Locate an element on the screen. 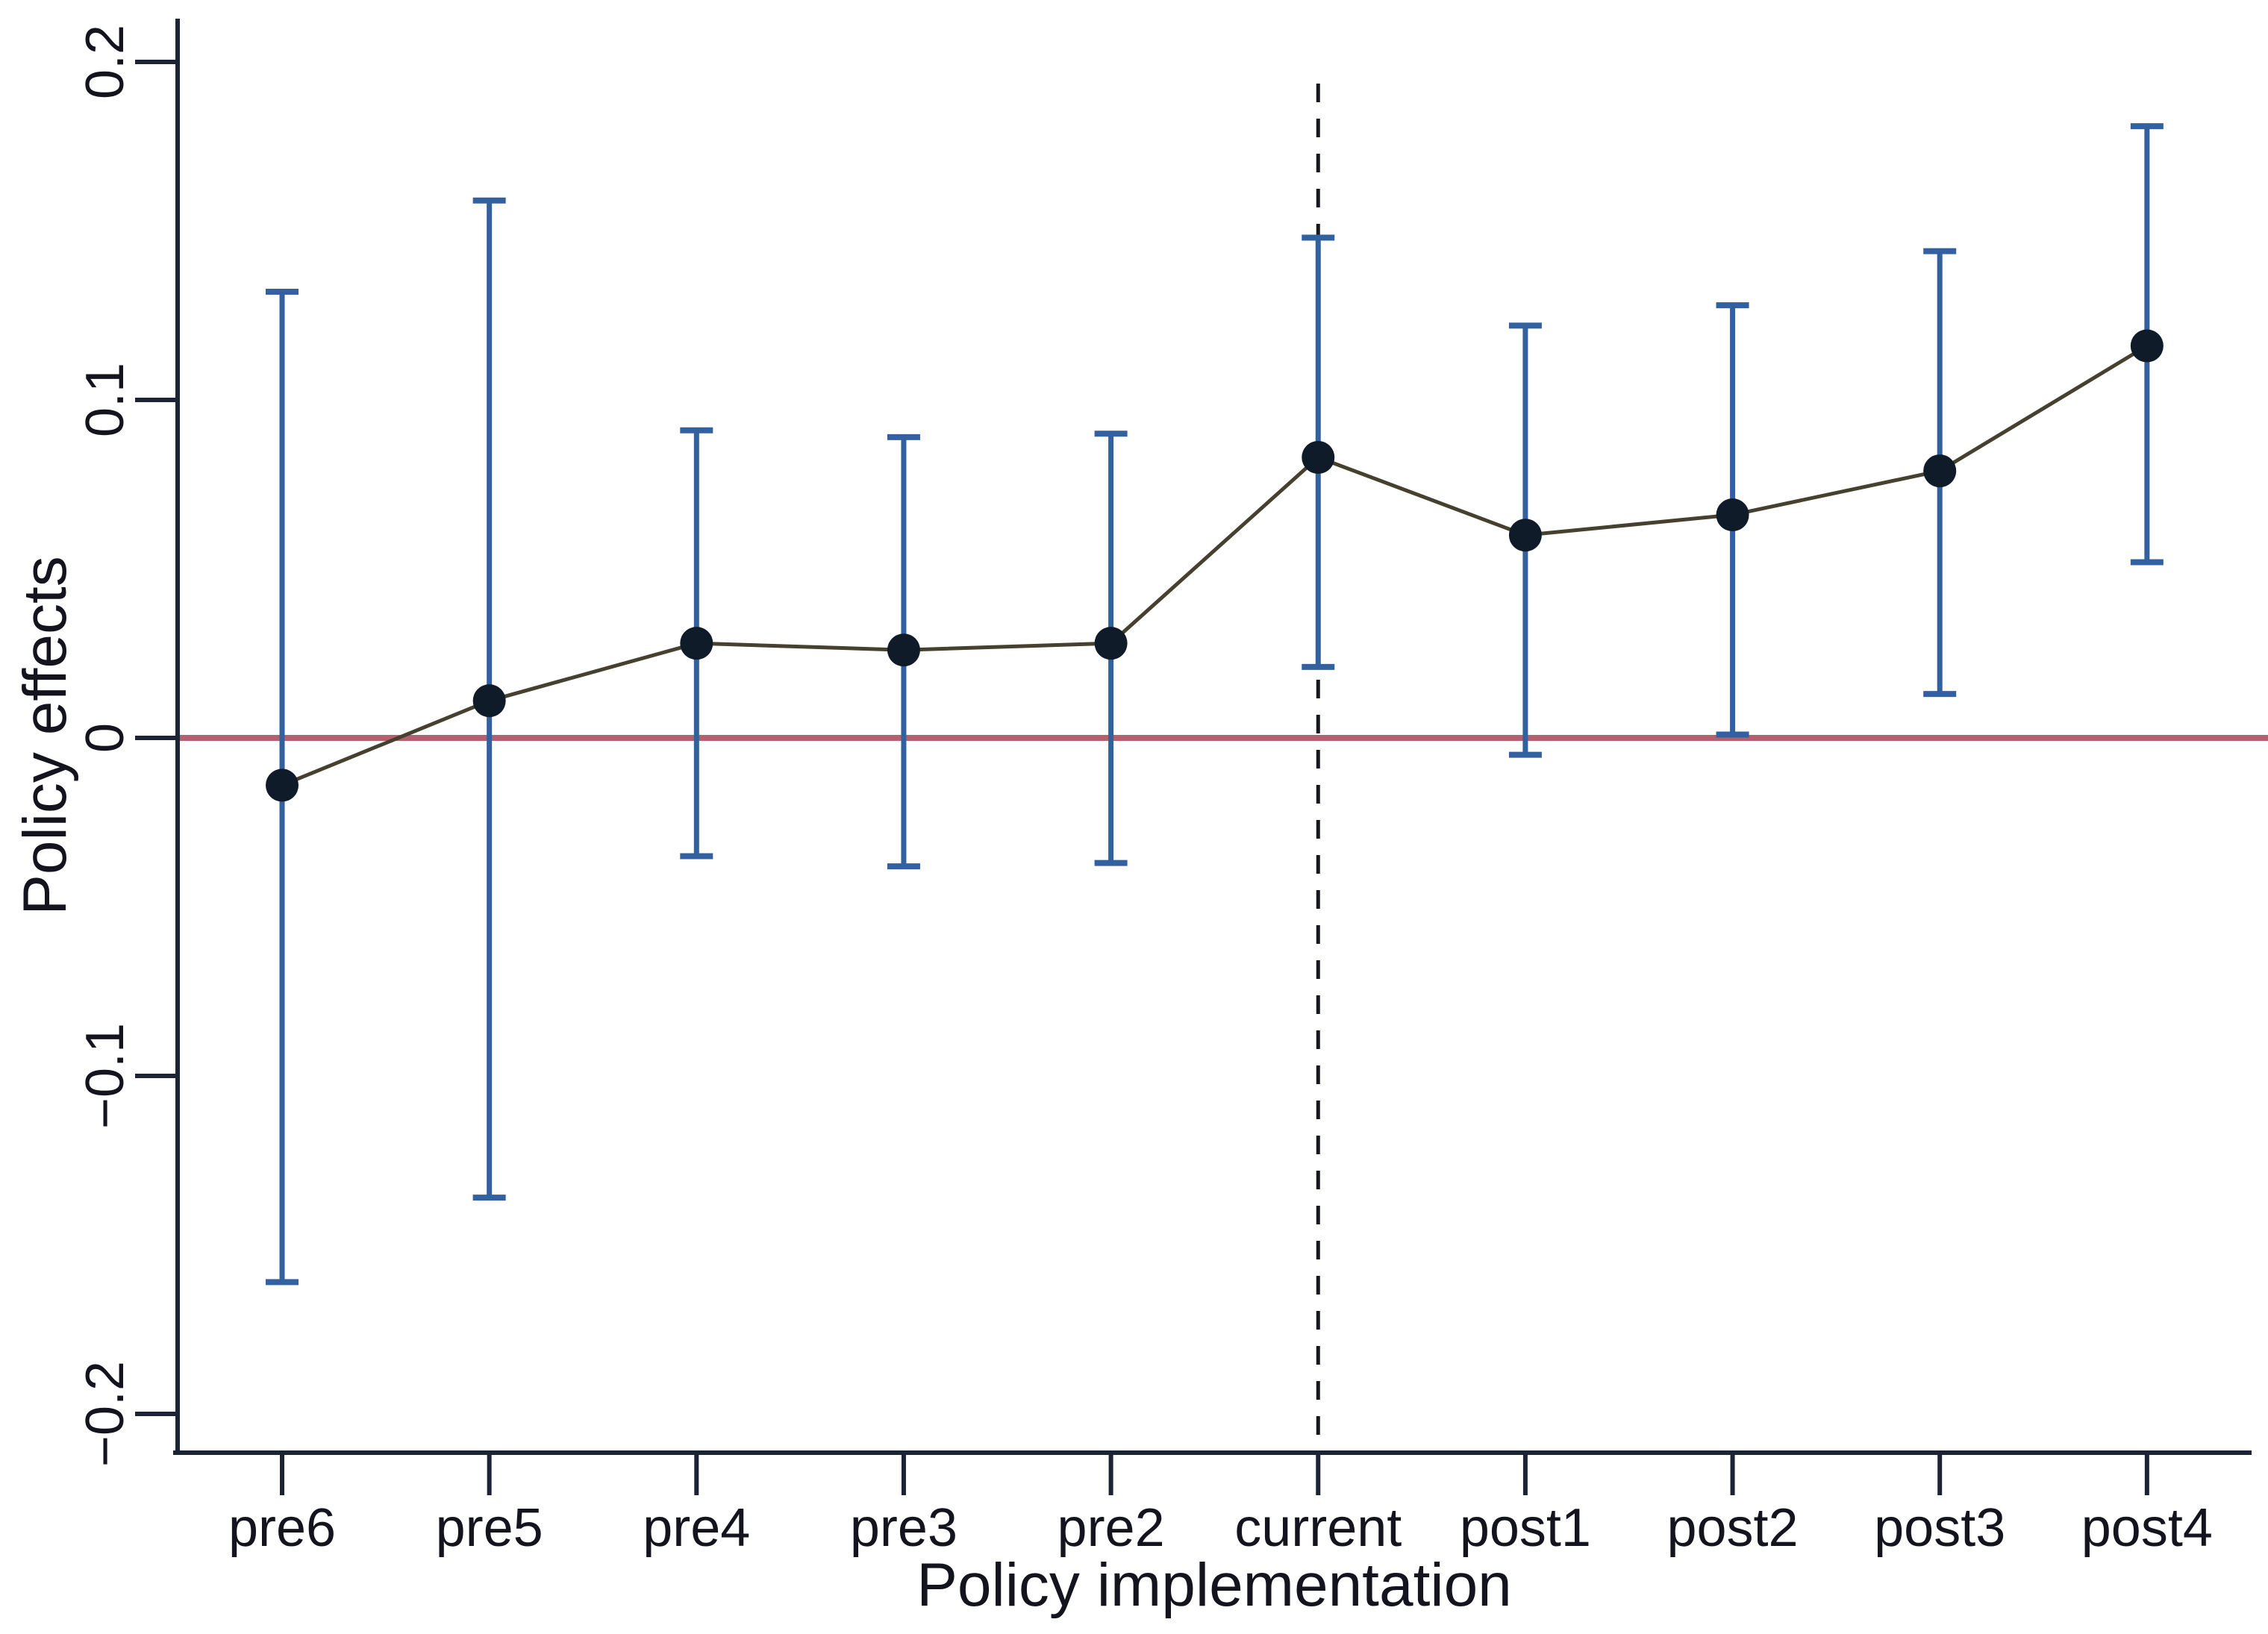 This screenshot has width=2268, height=1634. x-tick-label: current is located at coordinates (1318, 1528).